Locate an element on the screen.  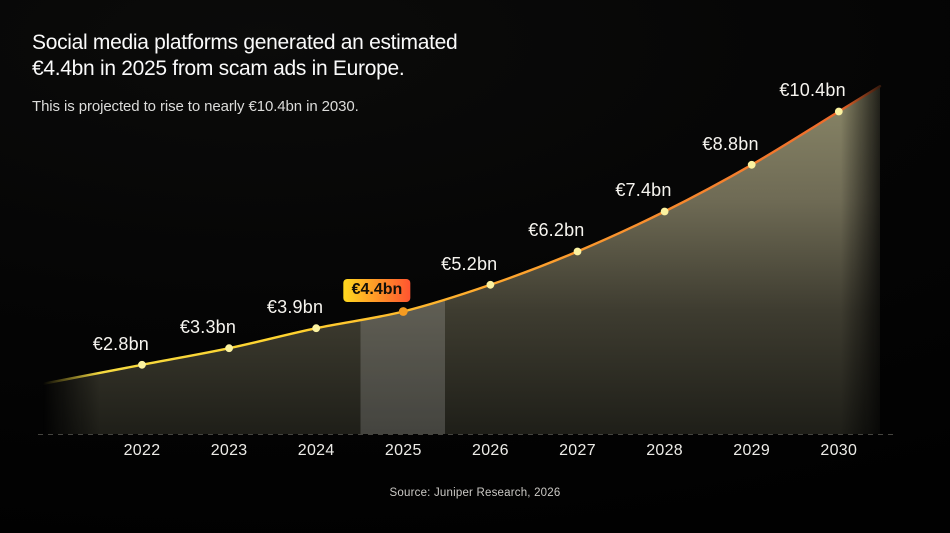
highlight-band-2025 is located at coordinates (402, 261).